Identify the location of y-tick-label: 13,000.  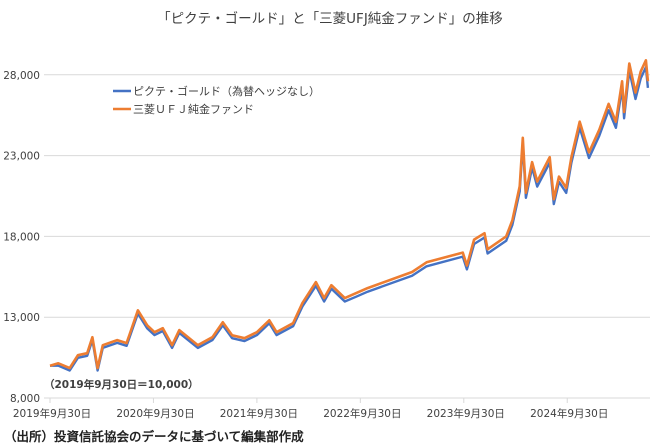
(21, 318).